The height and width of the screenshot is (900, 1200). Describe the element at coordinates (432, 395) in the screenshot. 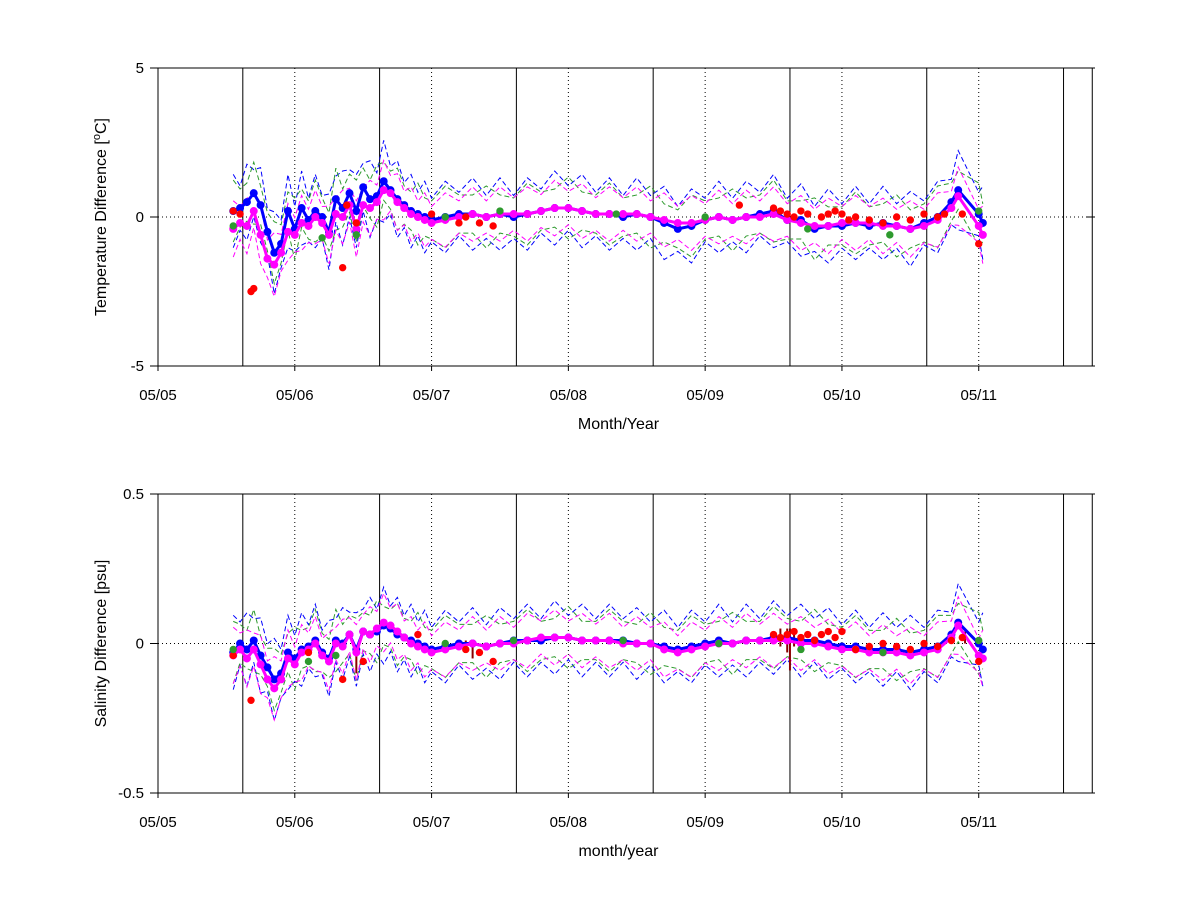

I see `x-tick-label: 05/07` at that location.